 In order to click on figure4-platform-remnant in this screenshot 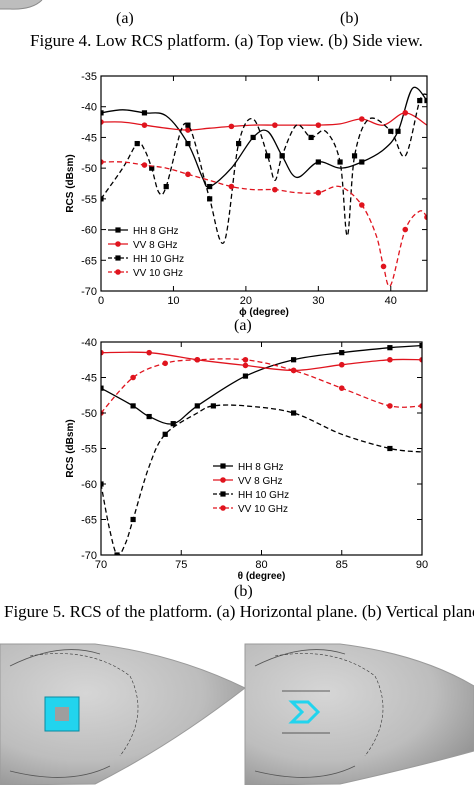, I will do `click(21, 5)`.